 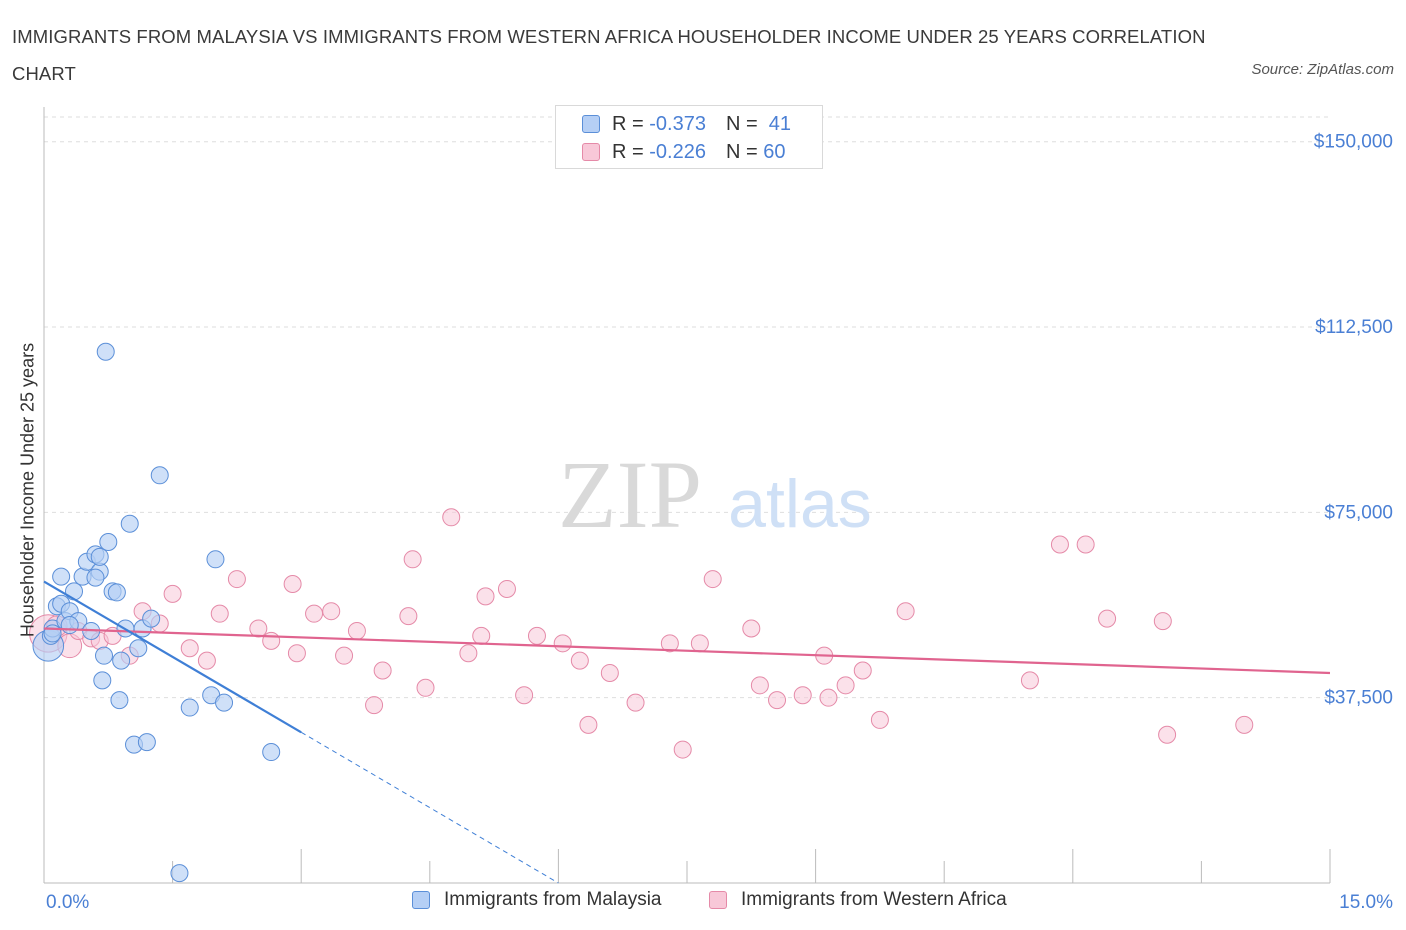 I want to click on bottom-legend-label: Immigrants from Western Africa, so click(x=874, y=899).